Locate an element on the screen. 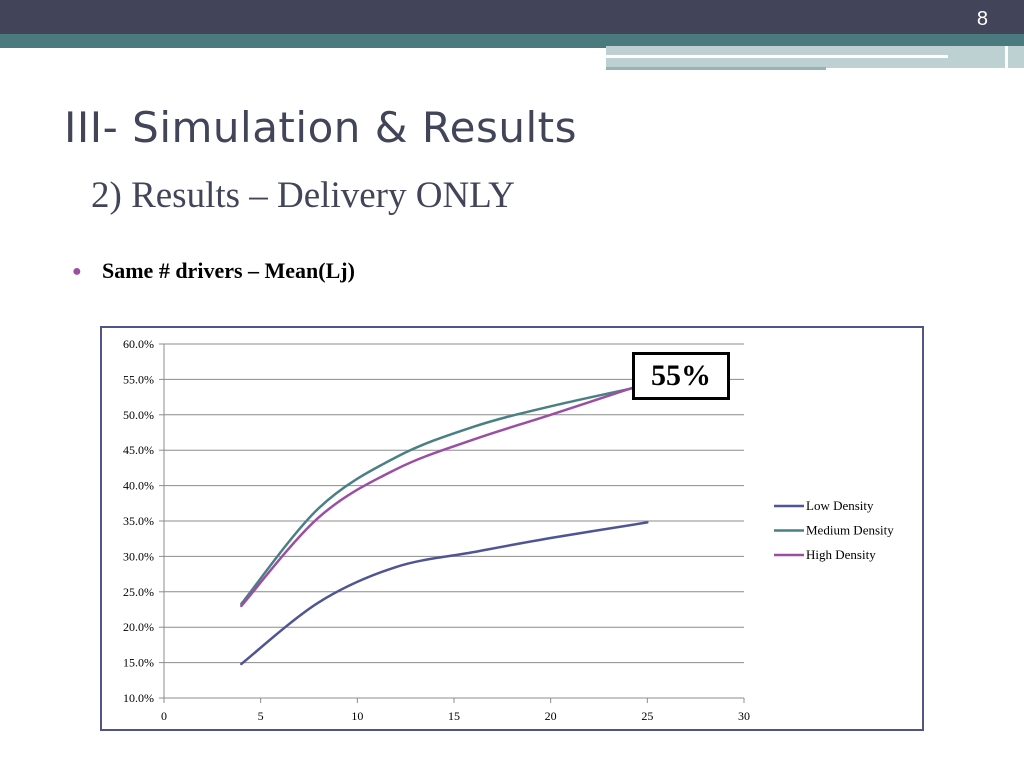 The height and width of the screenshot is (768, 1024). y-tick-label: 50.0% is located at coordinates (138, 415).